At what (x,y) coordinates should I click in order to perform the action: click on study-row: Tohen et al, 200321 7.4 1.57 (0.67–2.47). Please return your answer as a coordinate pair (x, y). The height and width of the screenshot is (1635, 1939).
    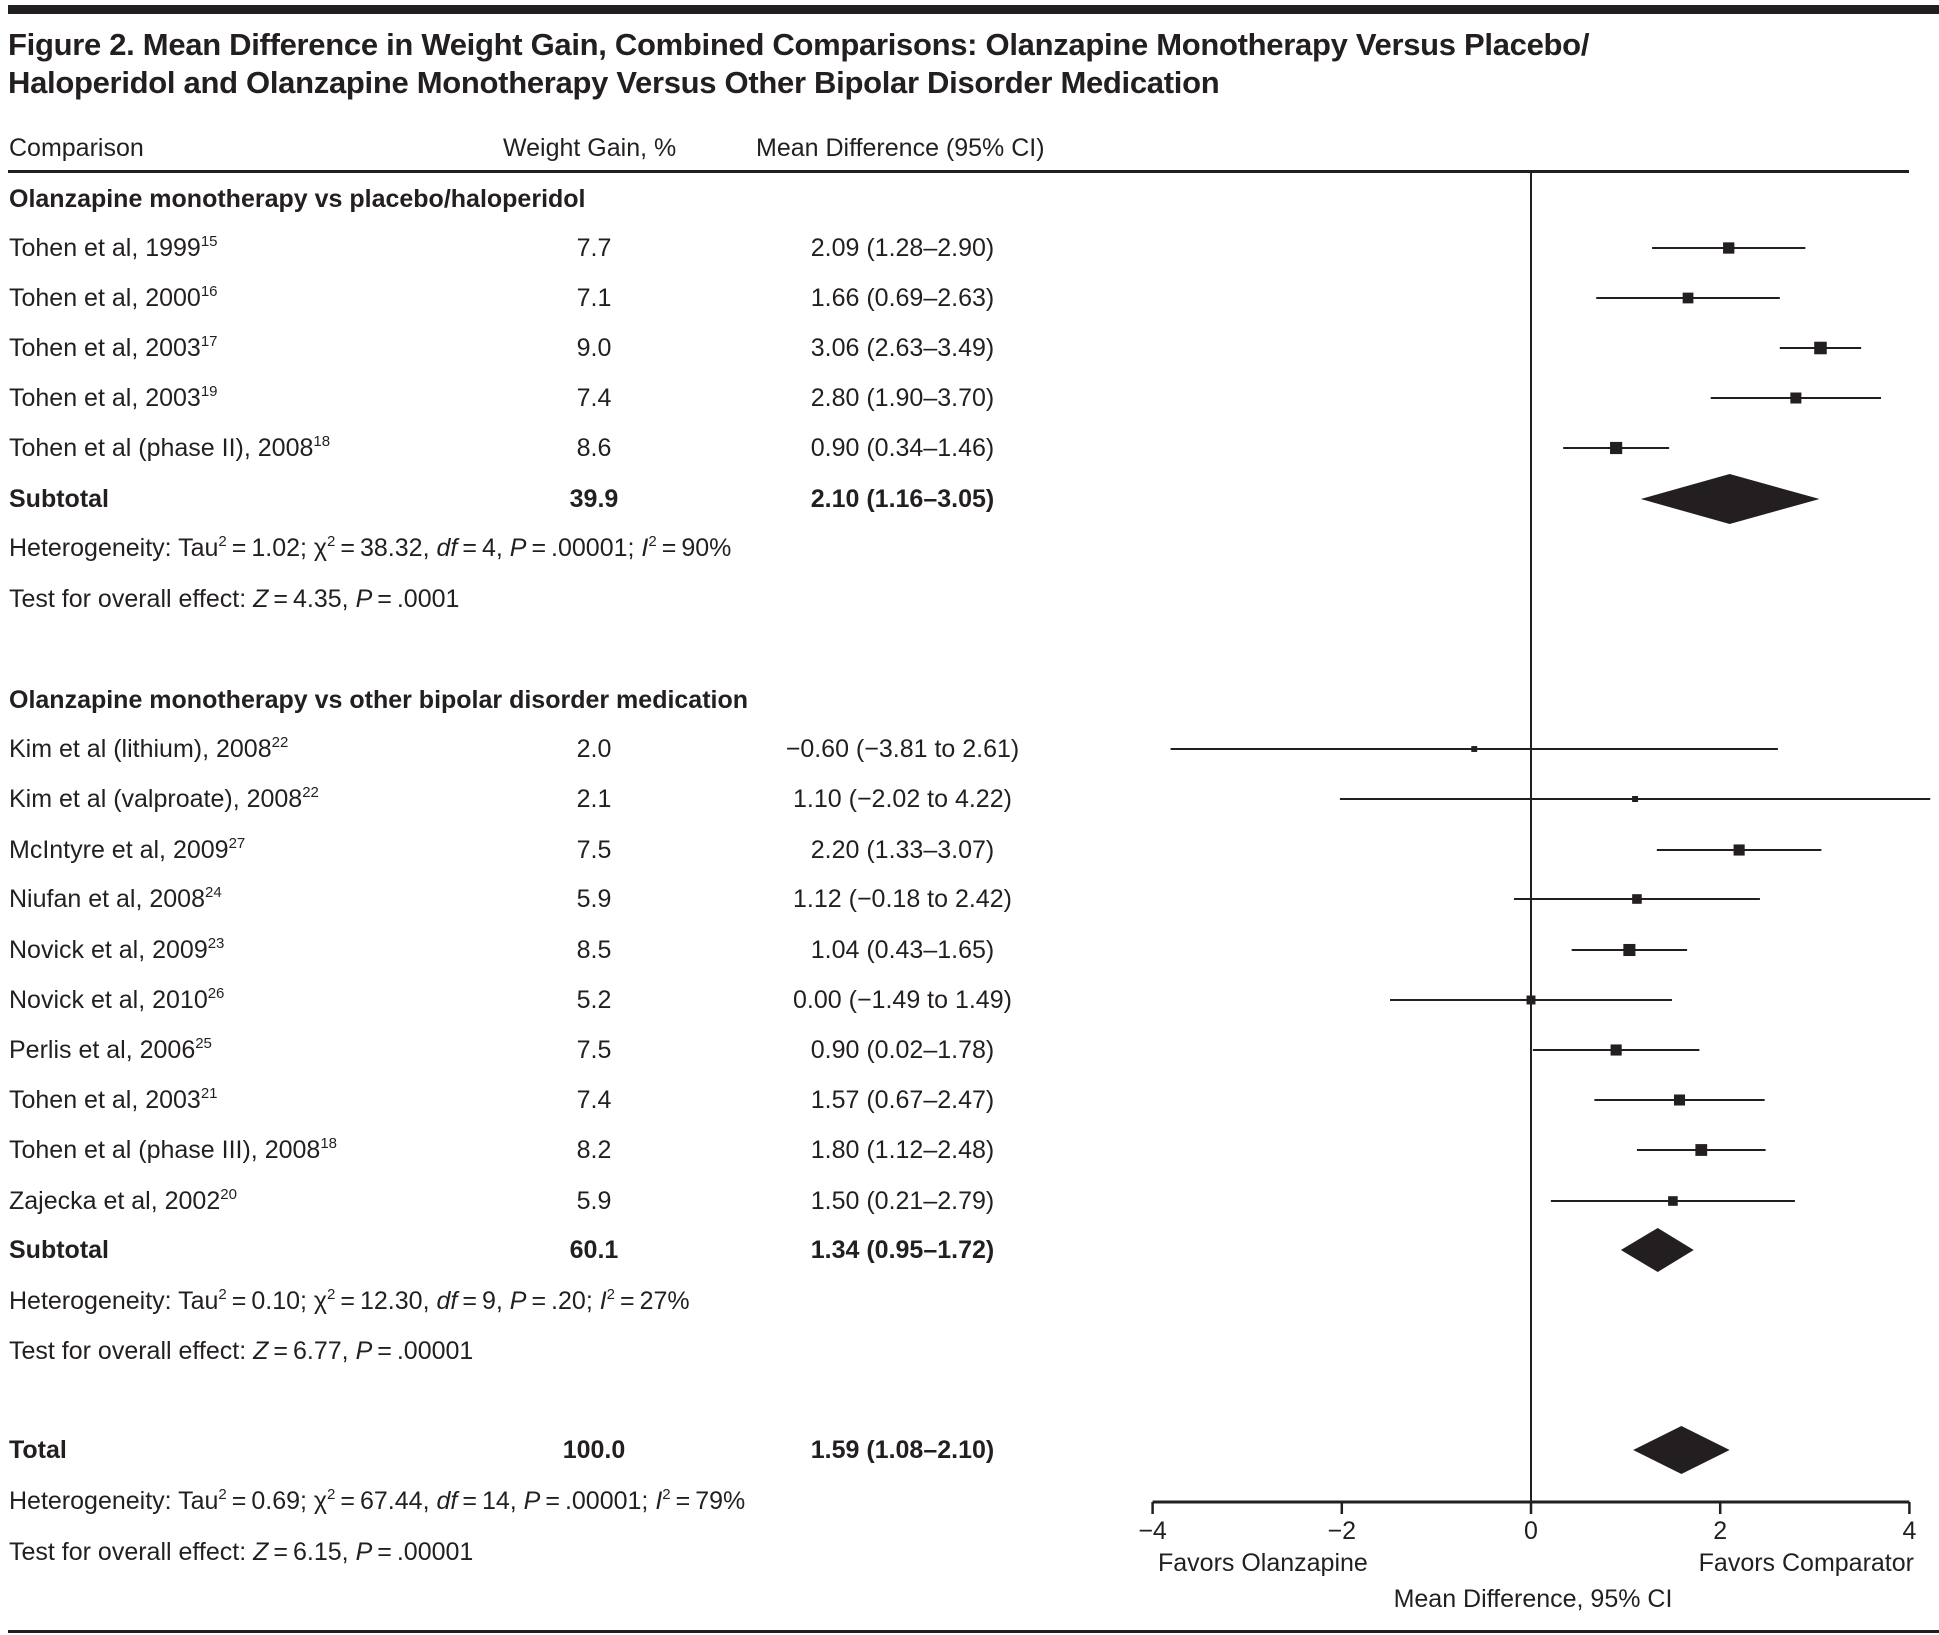
    Looking at the image, I should click on (550, 1100).